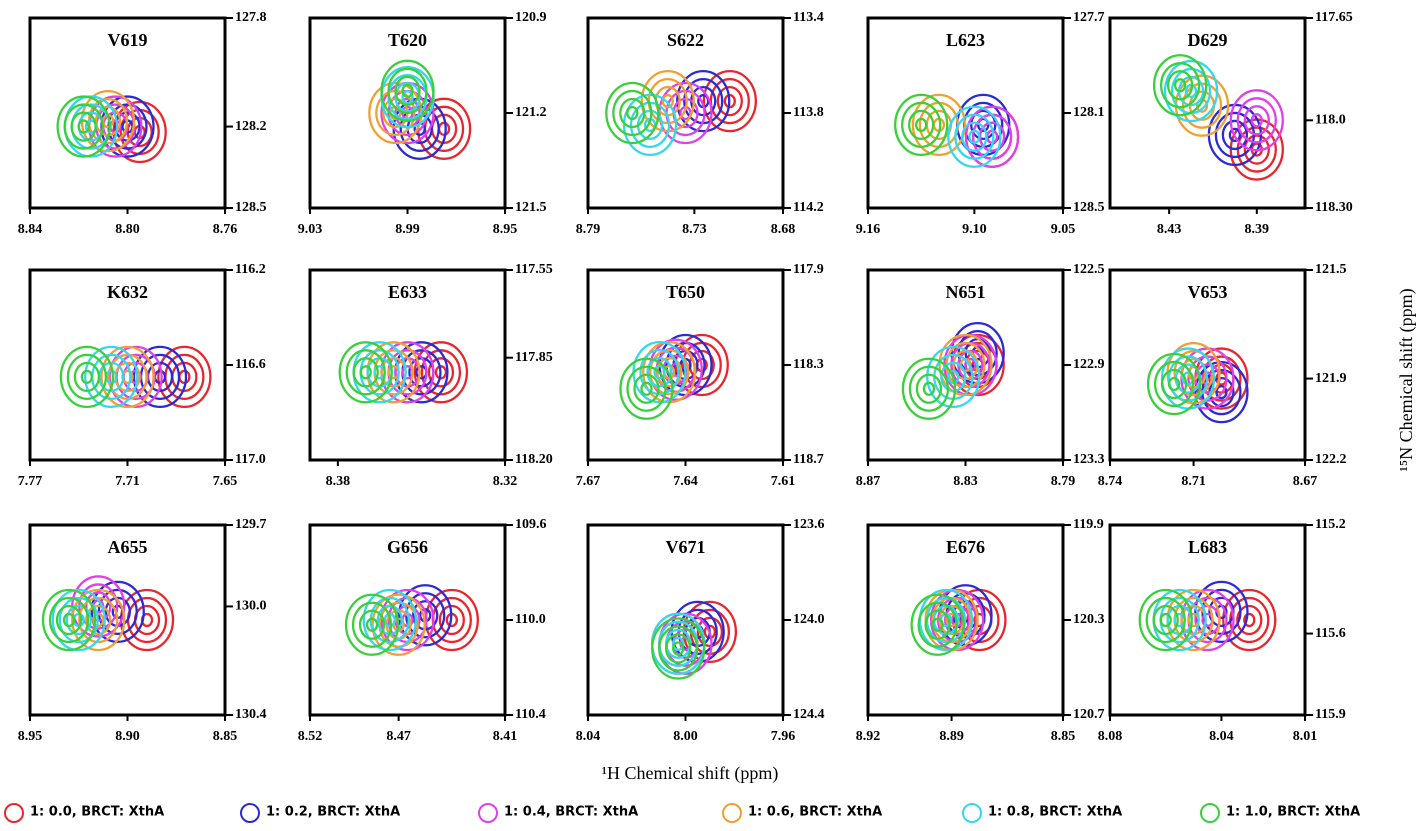 The image size is (1422, 831). What do you see at coordinates (685, 481) in the screenshot?
I see `x-tick-label: 7.64` at bounding box center [685, 481].